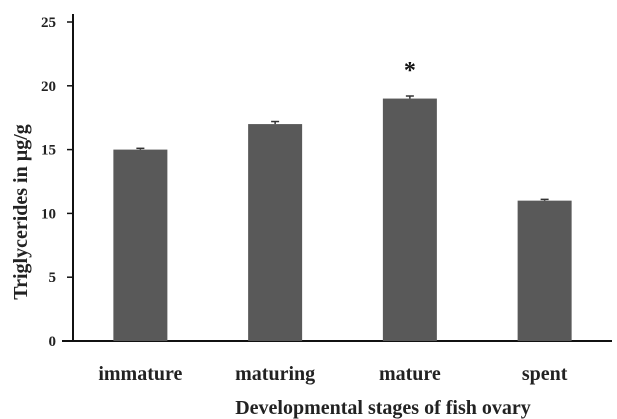 The width and height of the screenshot is (617, 419). Describe the element at coordinates (275, 374) in the screenshot. I see `x-tick-label: maturing` at that location.